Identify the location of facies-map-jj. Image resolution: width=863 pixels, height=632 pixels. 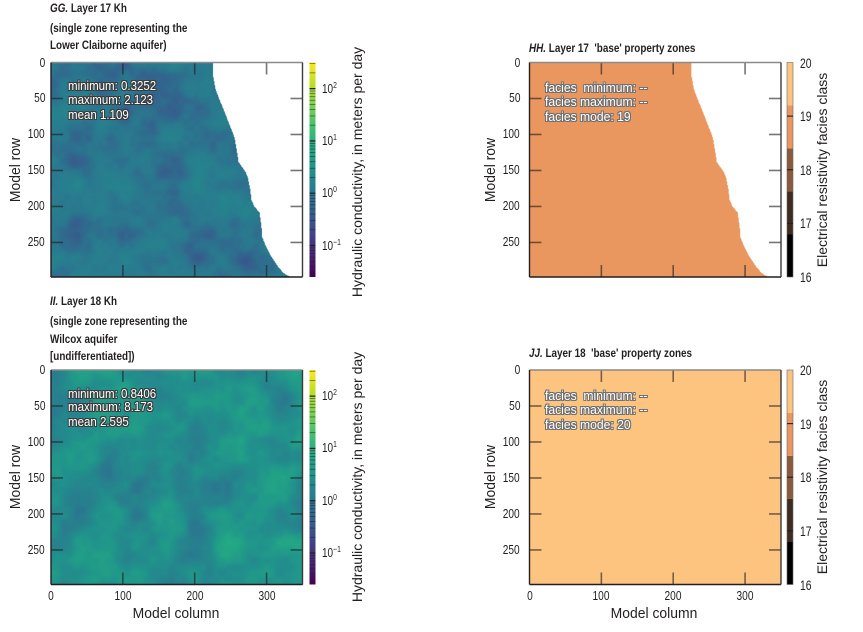
(655, 477).